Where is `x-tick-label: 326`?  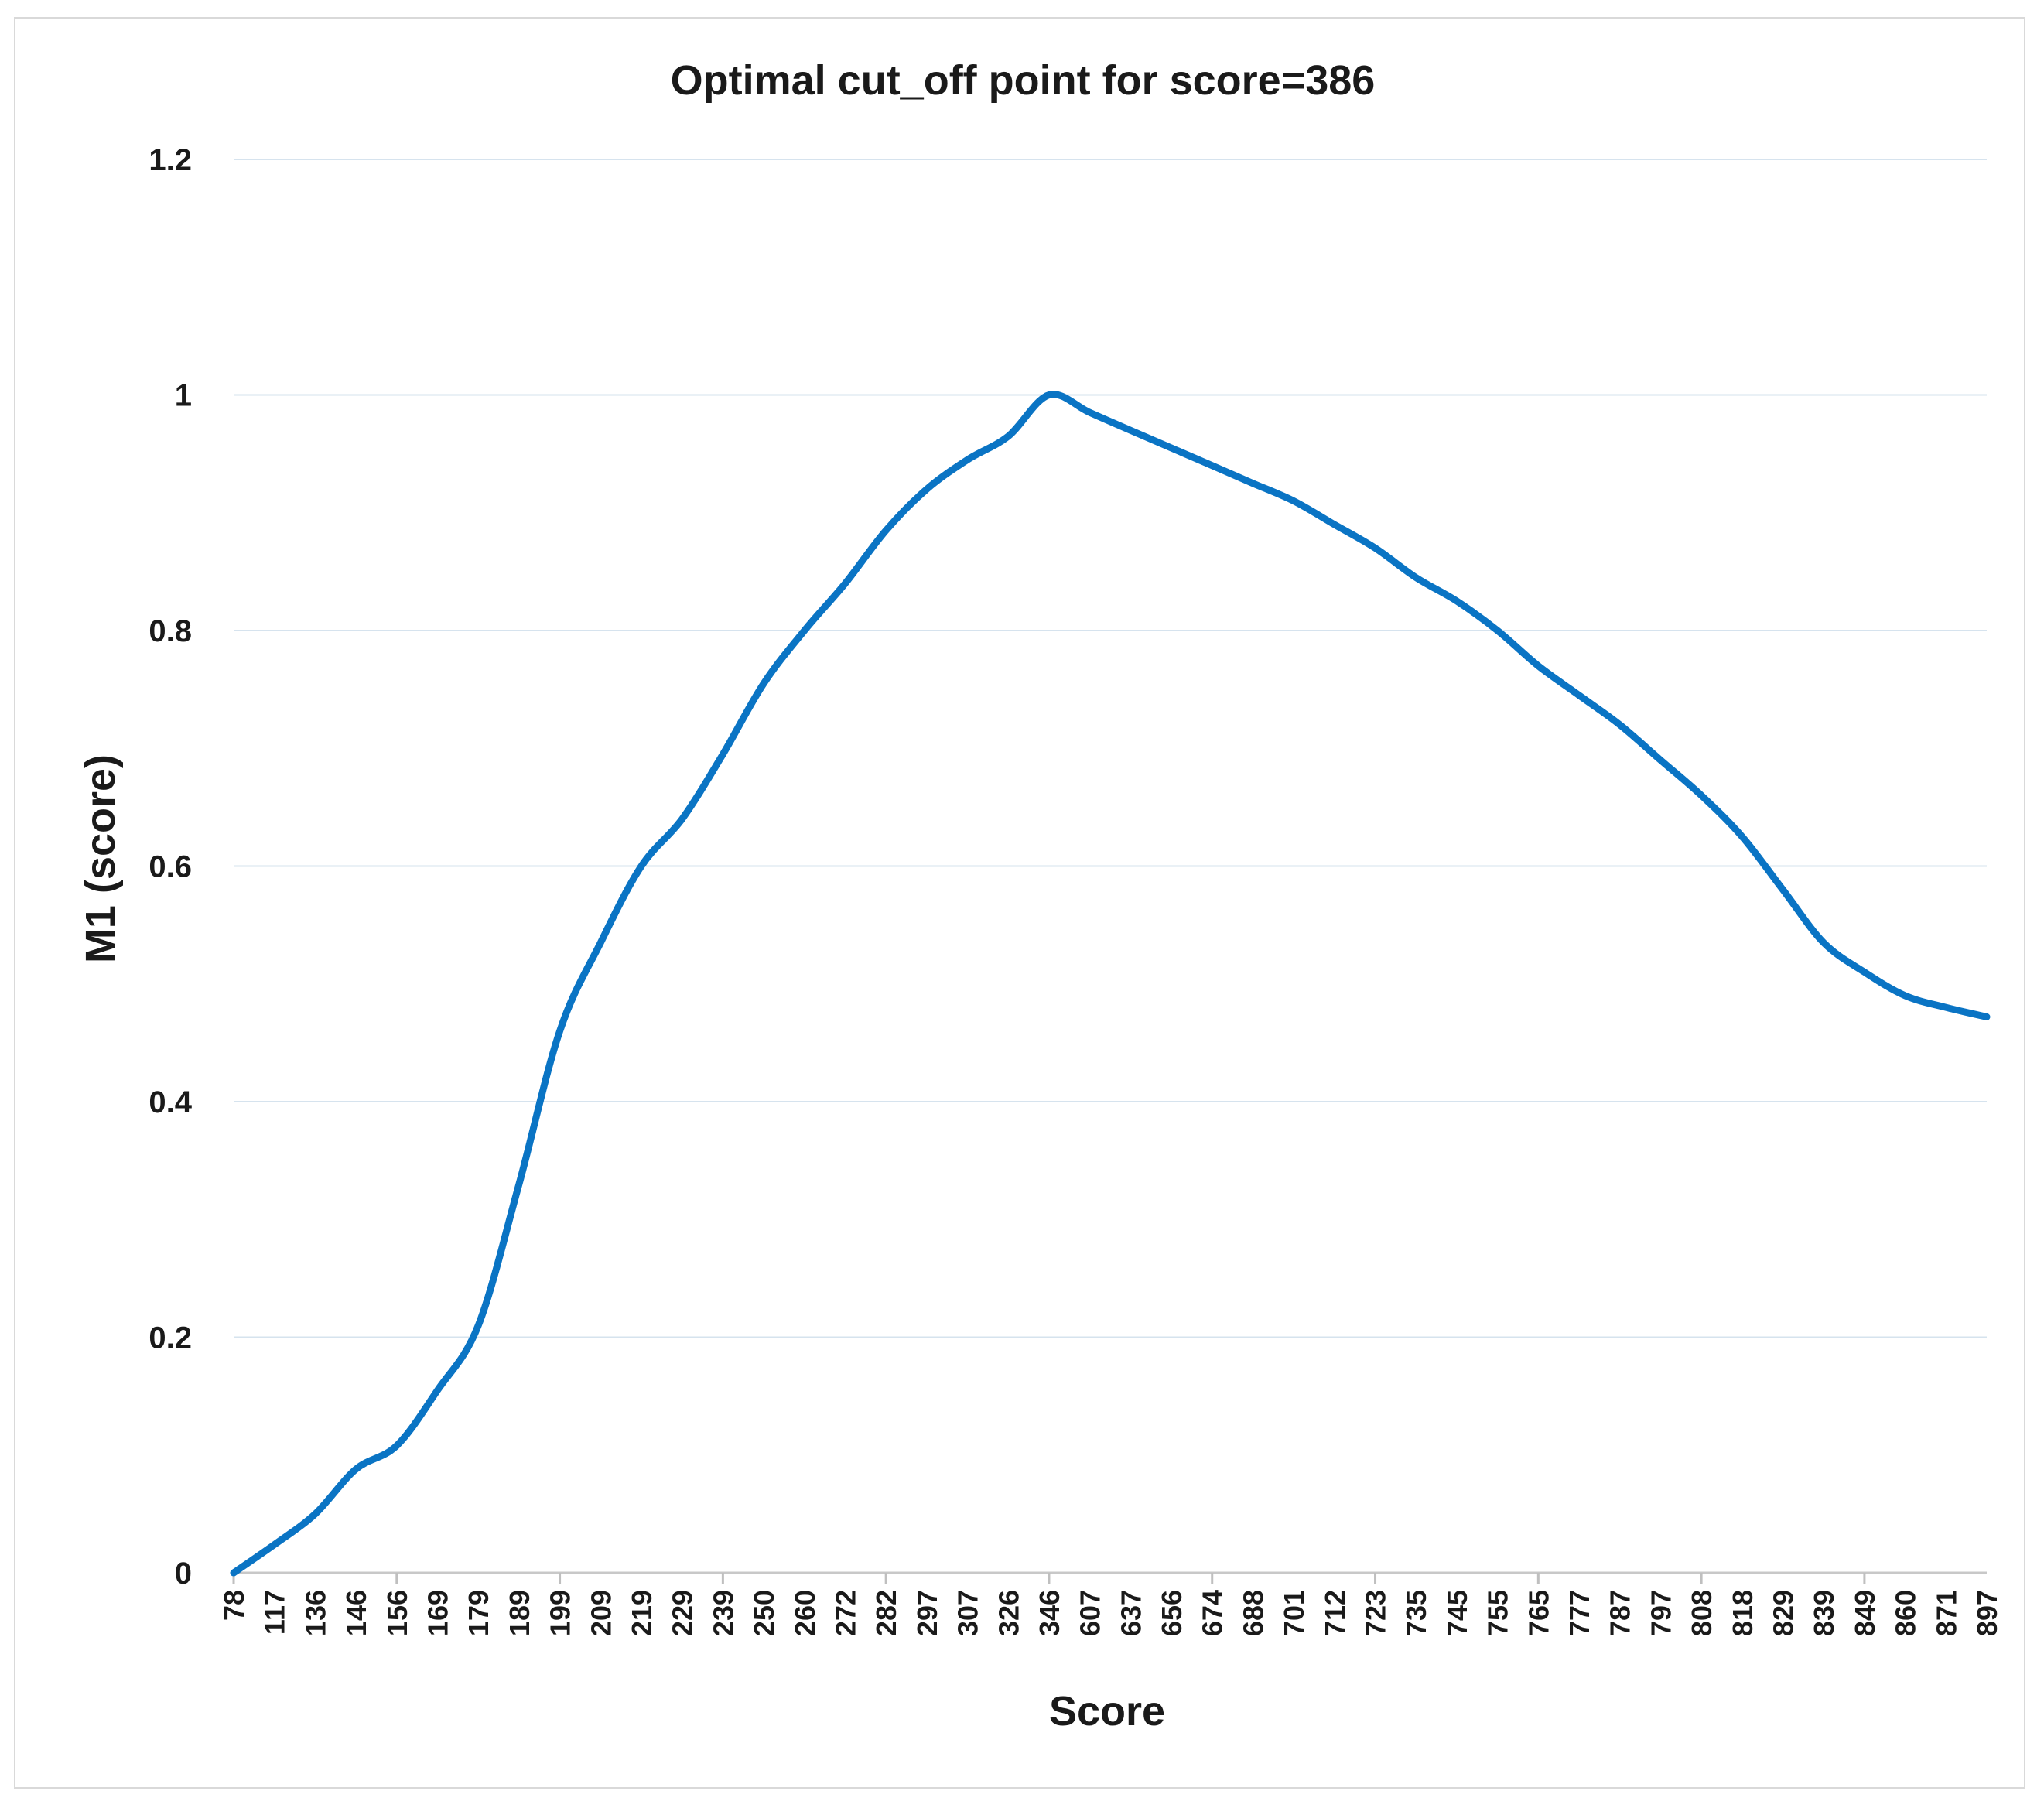 x-tick-label: 326 is located at coordinates (1008, 1613).